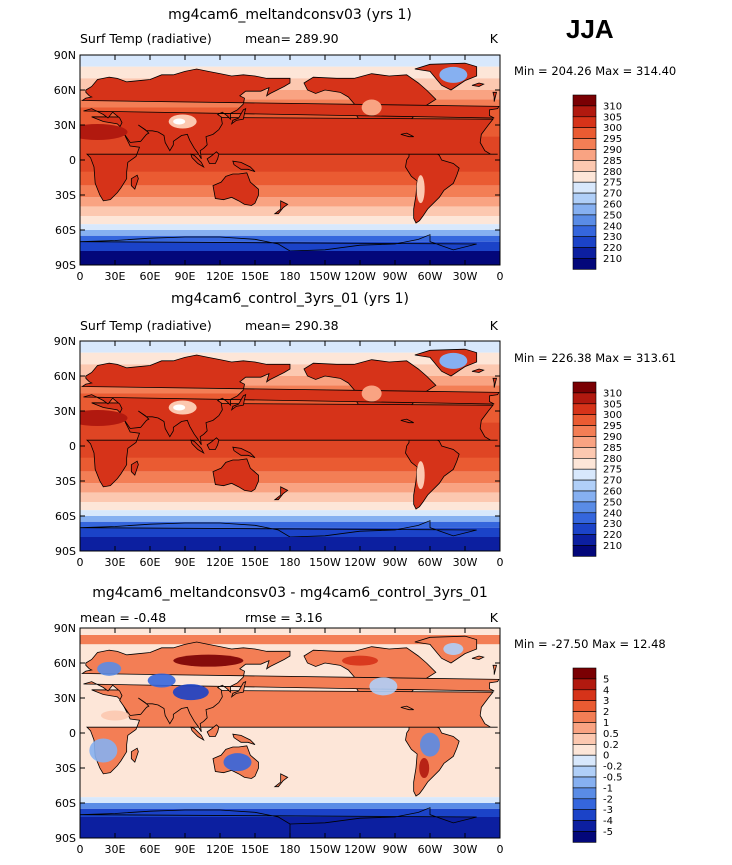 This screenshot has width=732, height=865. I want to click on colorbar-label: 0.5, so click(611, 734).